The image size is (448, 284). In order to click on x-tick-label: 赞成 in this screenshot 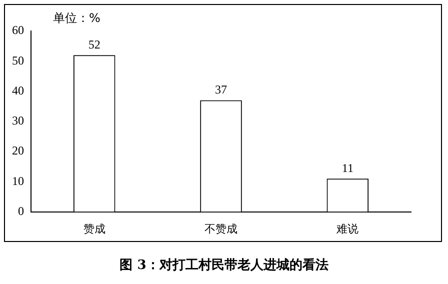, I will do `click(94, 229)`.